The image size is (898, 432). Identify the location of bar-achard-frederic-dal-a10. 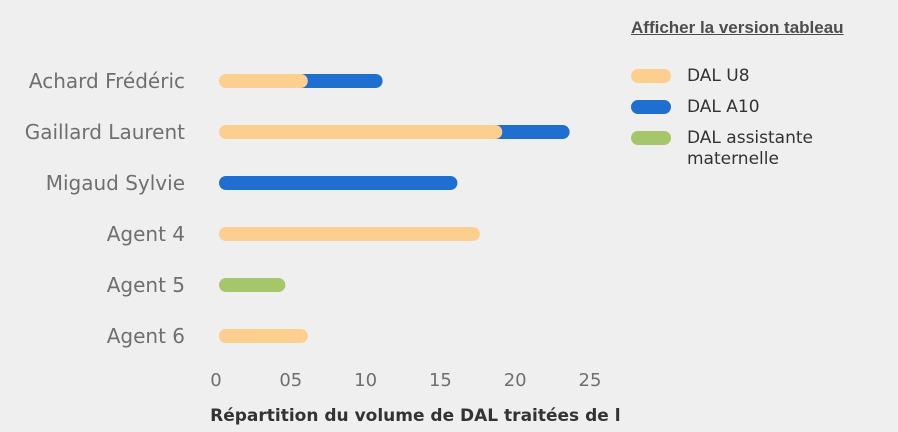
(338, 81).